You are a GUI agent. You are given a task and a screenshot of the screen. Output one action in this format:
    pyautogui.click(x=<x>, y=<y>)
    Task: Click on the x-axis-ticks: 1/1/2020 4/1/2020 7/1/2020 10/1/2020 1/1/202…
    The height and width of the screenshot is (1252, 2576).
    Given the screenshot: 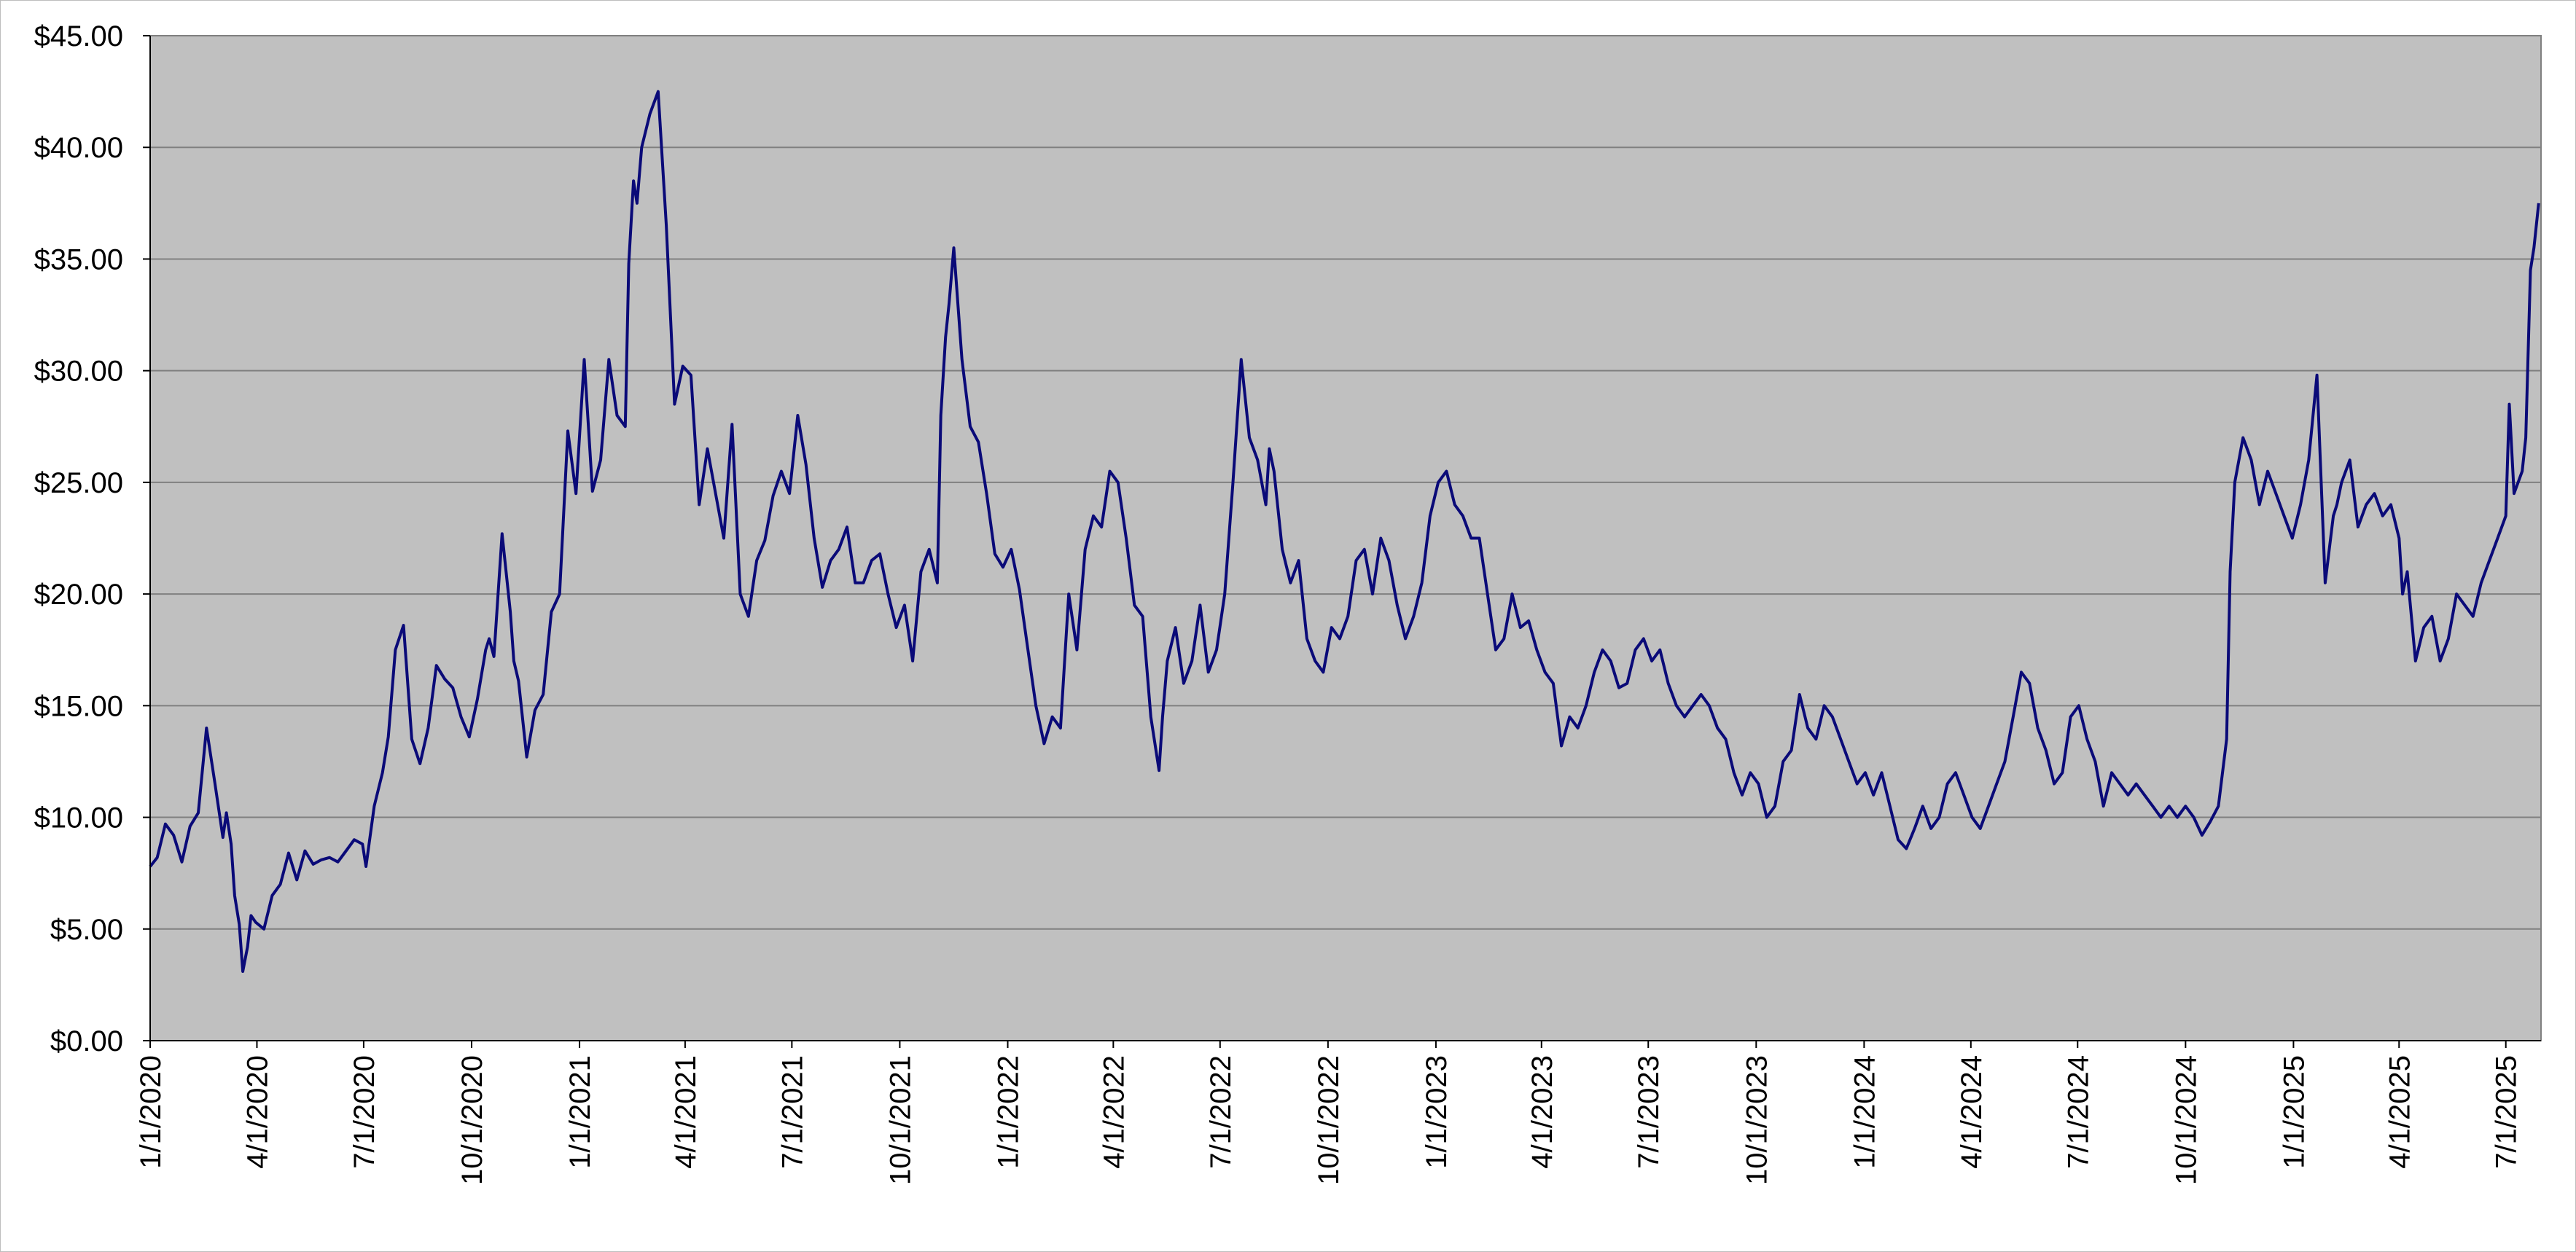 What is the action you would take?
    pyautogui.click(x=1329, y=1113)
    